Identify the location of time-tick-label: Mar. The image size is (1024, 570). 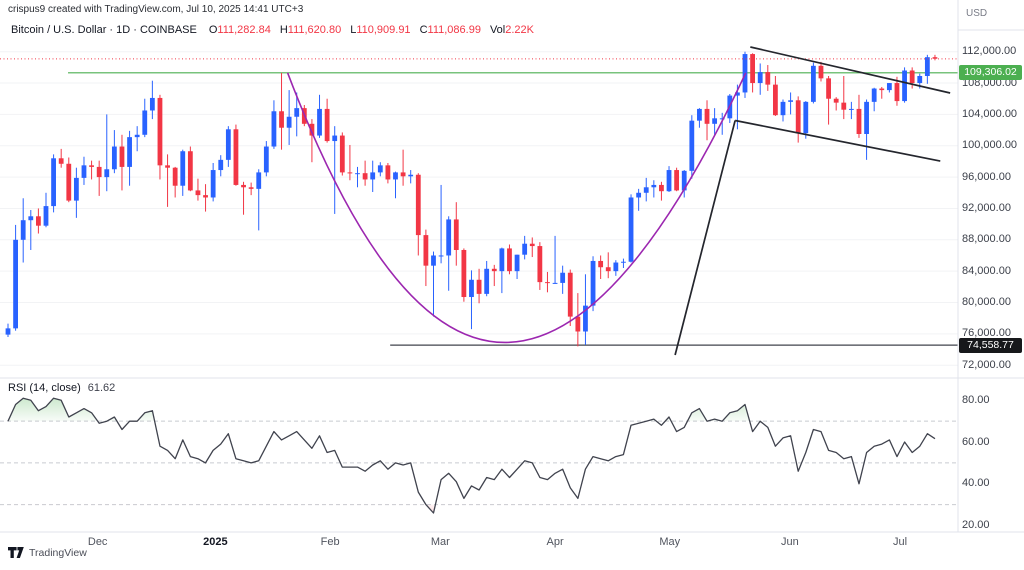
(440, 542).